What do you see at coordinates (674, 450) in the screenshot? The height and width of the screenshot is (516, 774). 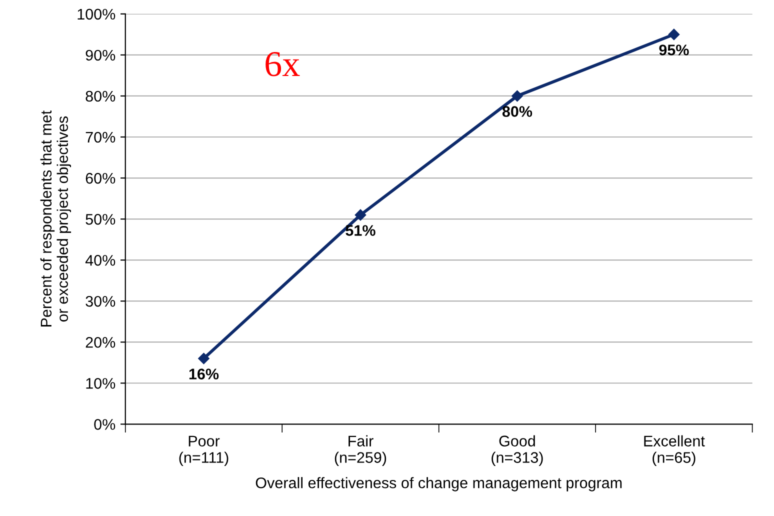 I see `x-tick-label: Excellent (n=65)` at bounding box center [674, 450].